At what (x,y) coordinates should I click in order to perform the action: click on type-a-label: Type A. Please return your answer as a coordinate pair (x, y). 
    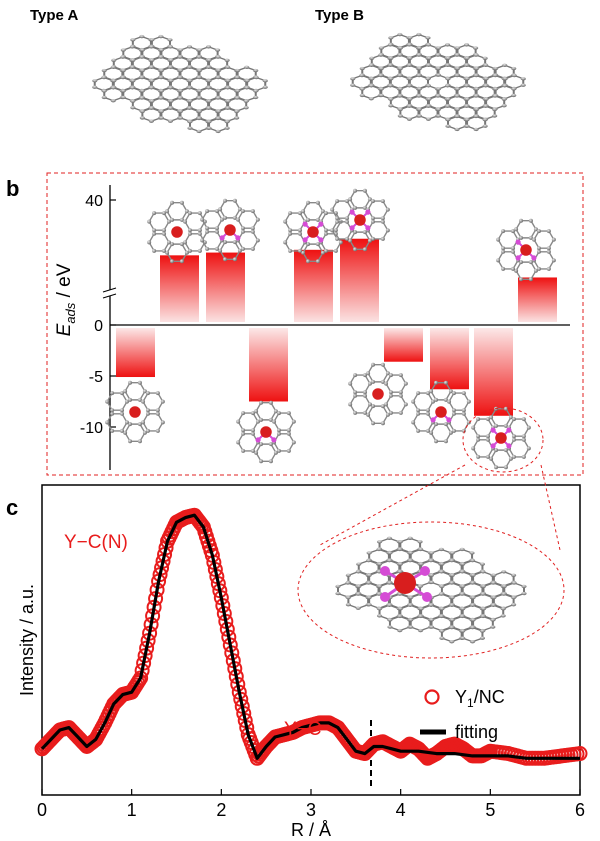
    Looking at the image, I should click on (54, 15).